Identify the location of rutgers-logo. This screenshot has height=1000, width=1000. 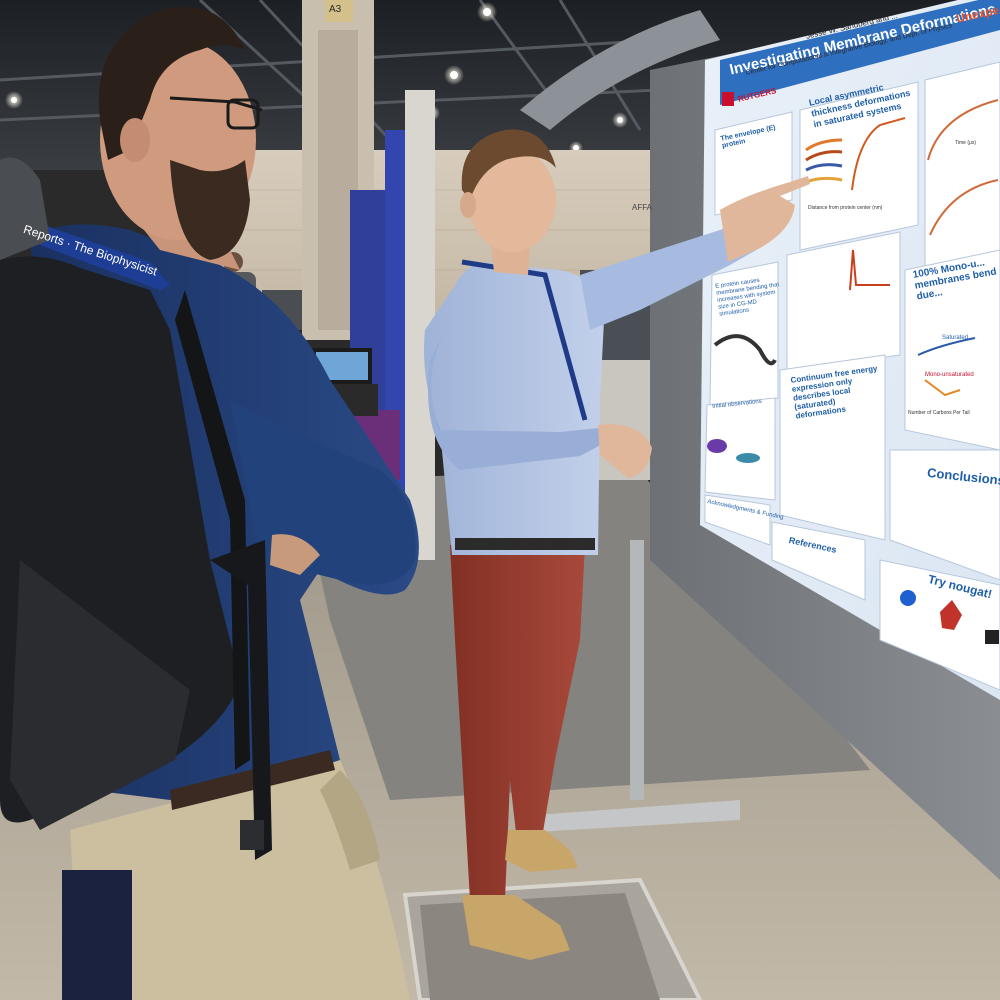
(728, 99).